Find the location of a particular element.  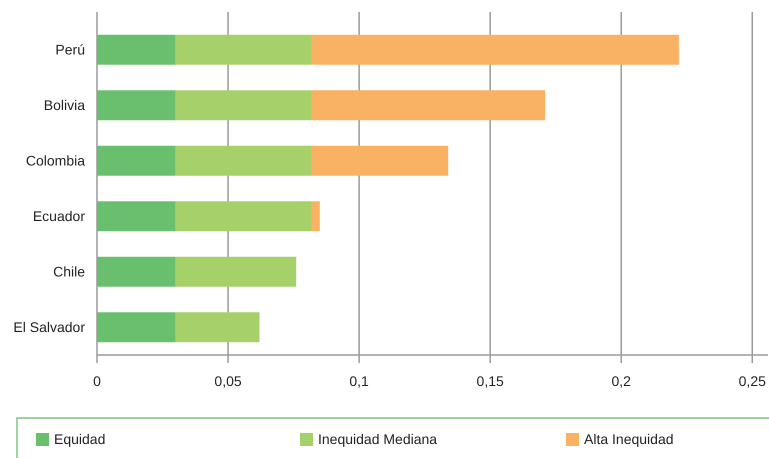

x-tick-label: 0,25 is located at coordinates (752, 381).